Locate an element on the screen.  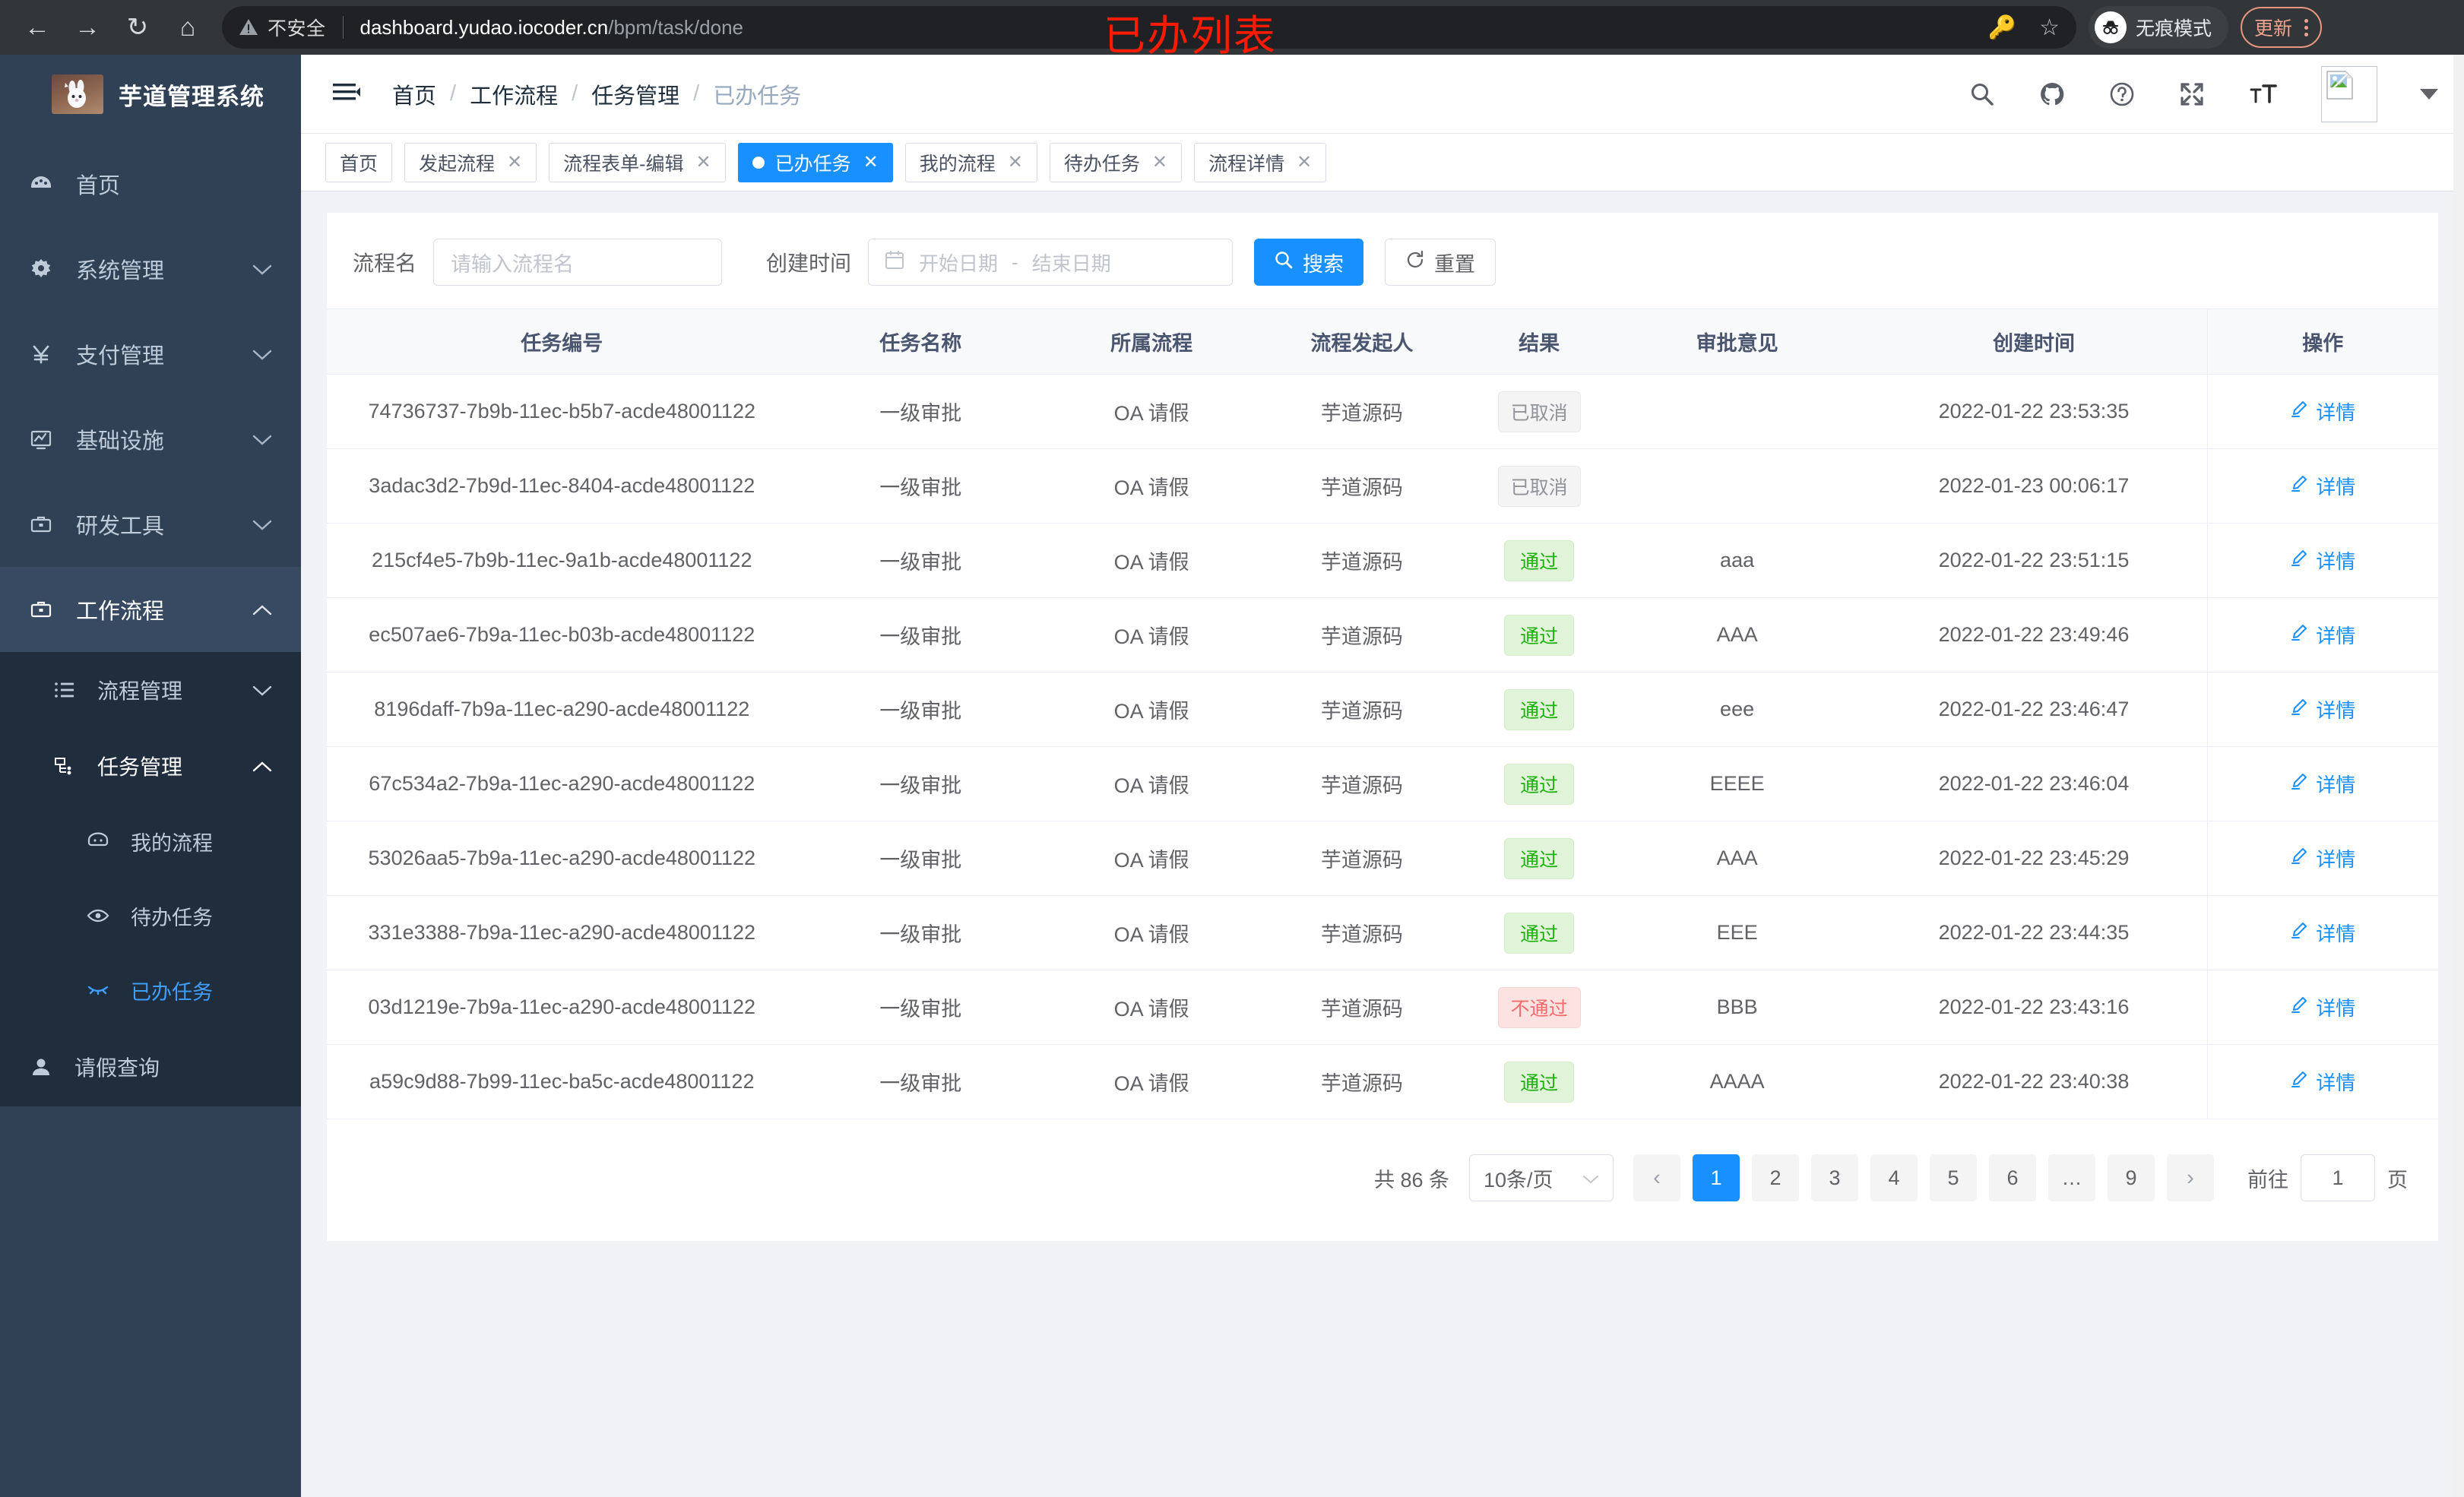
sidebar-item-done-task: 已办任务 is located at coordinates (150, 990).